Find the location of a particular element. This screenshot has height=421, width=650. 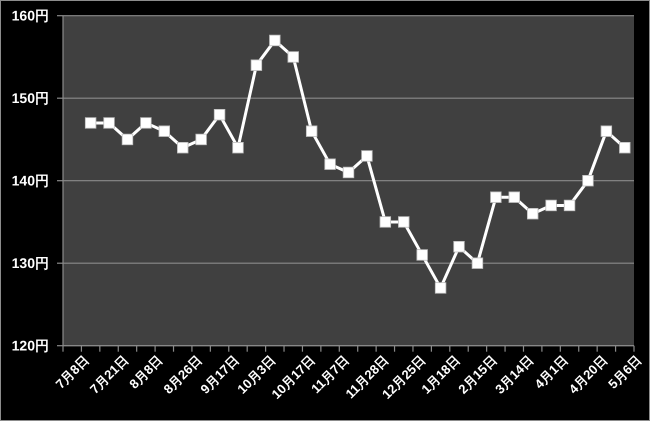

y-tick-label: 130円 is located at coordinates (30, 263).